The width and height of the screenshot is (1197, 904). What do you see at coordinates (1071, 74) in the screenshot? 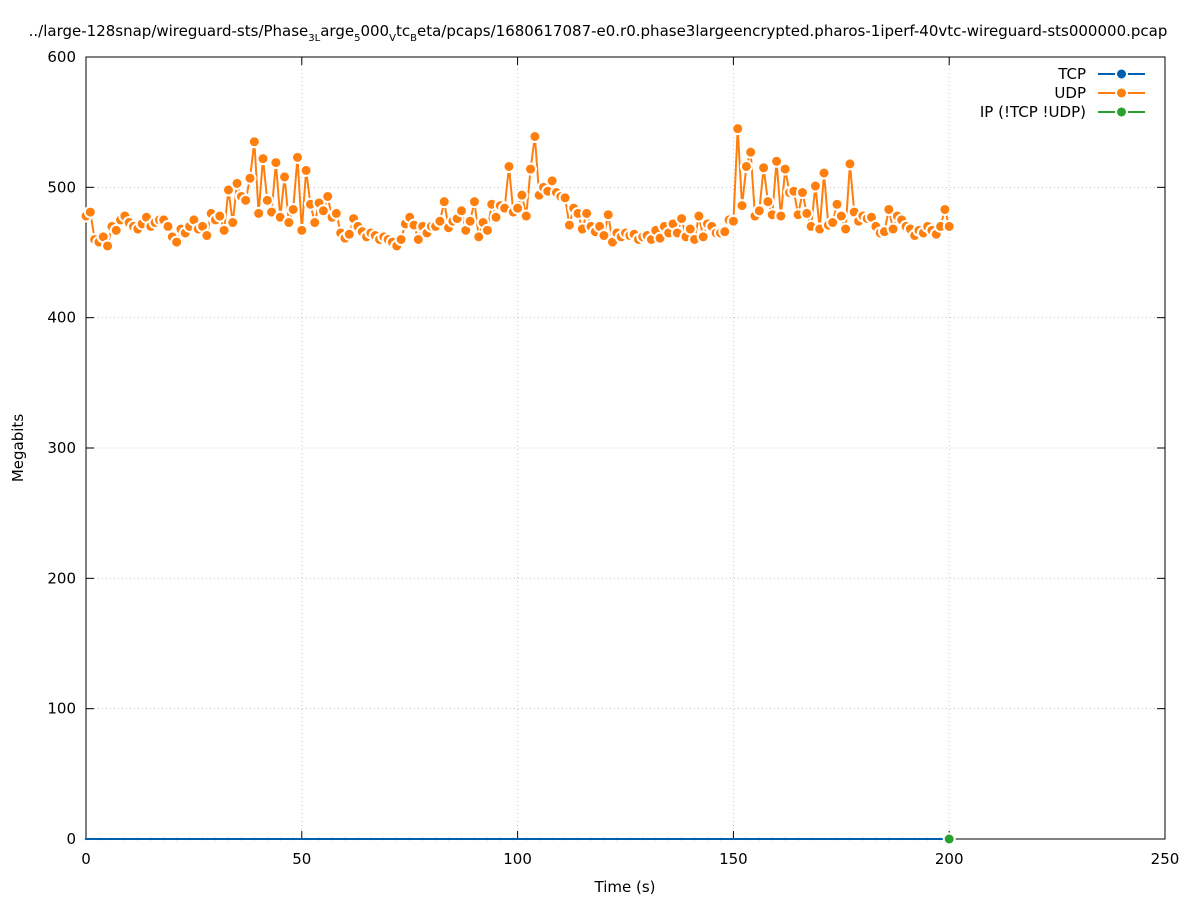
I see `legend-label: TCP` at bounding box center [1071, 74].